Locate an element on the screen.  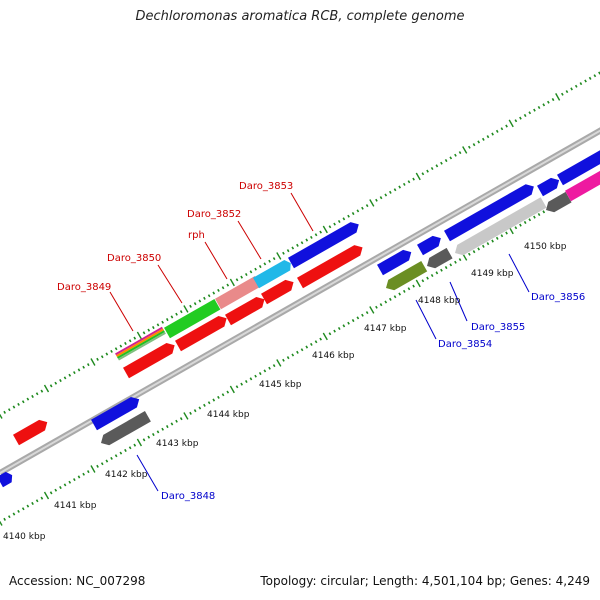
gene-label-daro-3849: Daro_3849 is located at coordinates (84, 287).